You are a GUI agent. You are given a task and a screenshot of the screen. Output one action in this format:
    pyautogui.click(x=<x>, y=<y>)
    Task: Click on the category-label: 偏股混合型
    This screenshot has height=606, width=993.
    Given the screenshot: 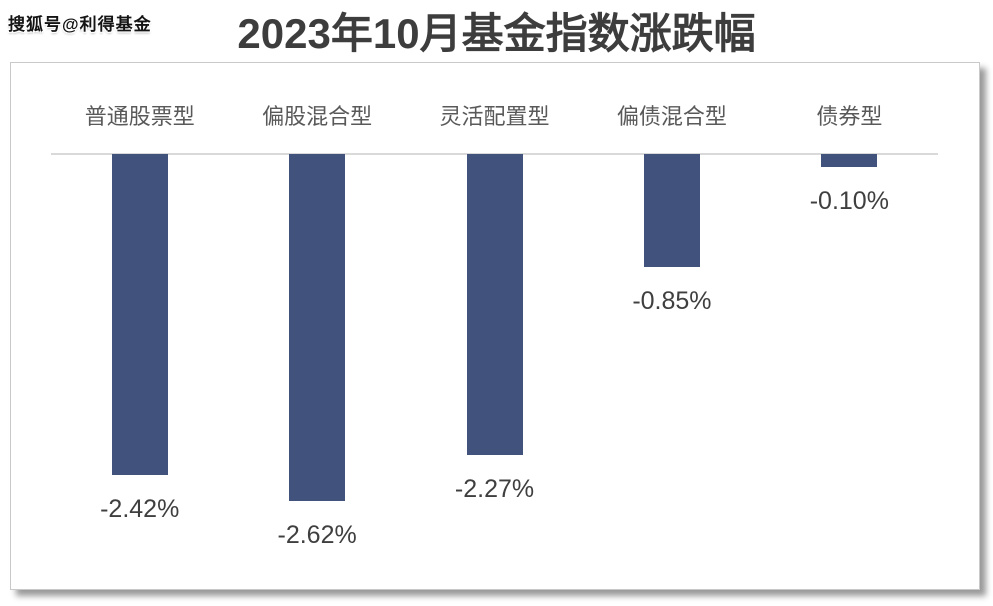 What is the action you would take?
    pyautogui.click(x=317, y=116)
    